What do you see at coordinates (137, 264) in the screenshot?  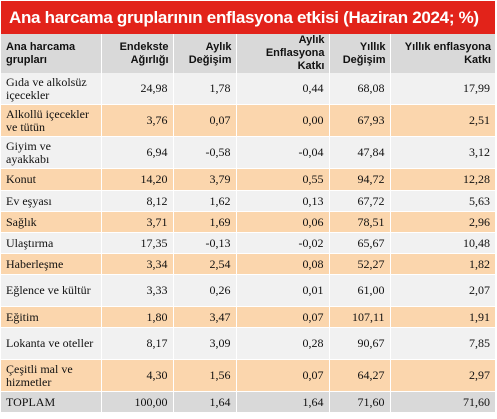 I see `cell-weight: 3,34` at bounding box center [137, 264].